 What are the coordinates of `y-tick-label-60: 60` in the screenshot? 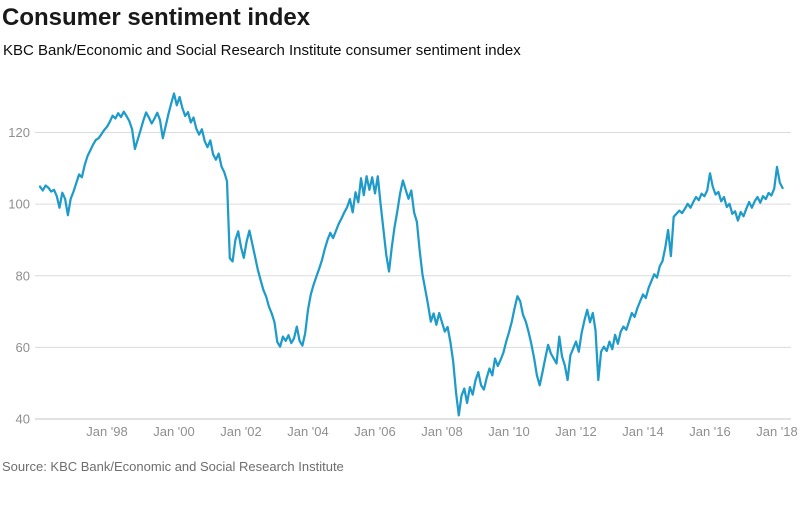 It's located at (23, 347).